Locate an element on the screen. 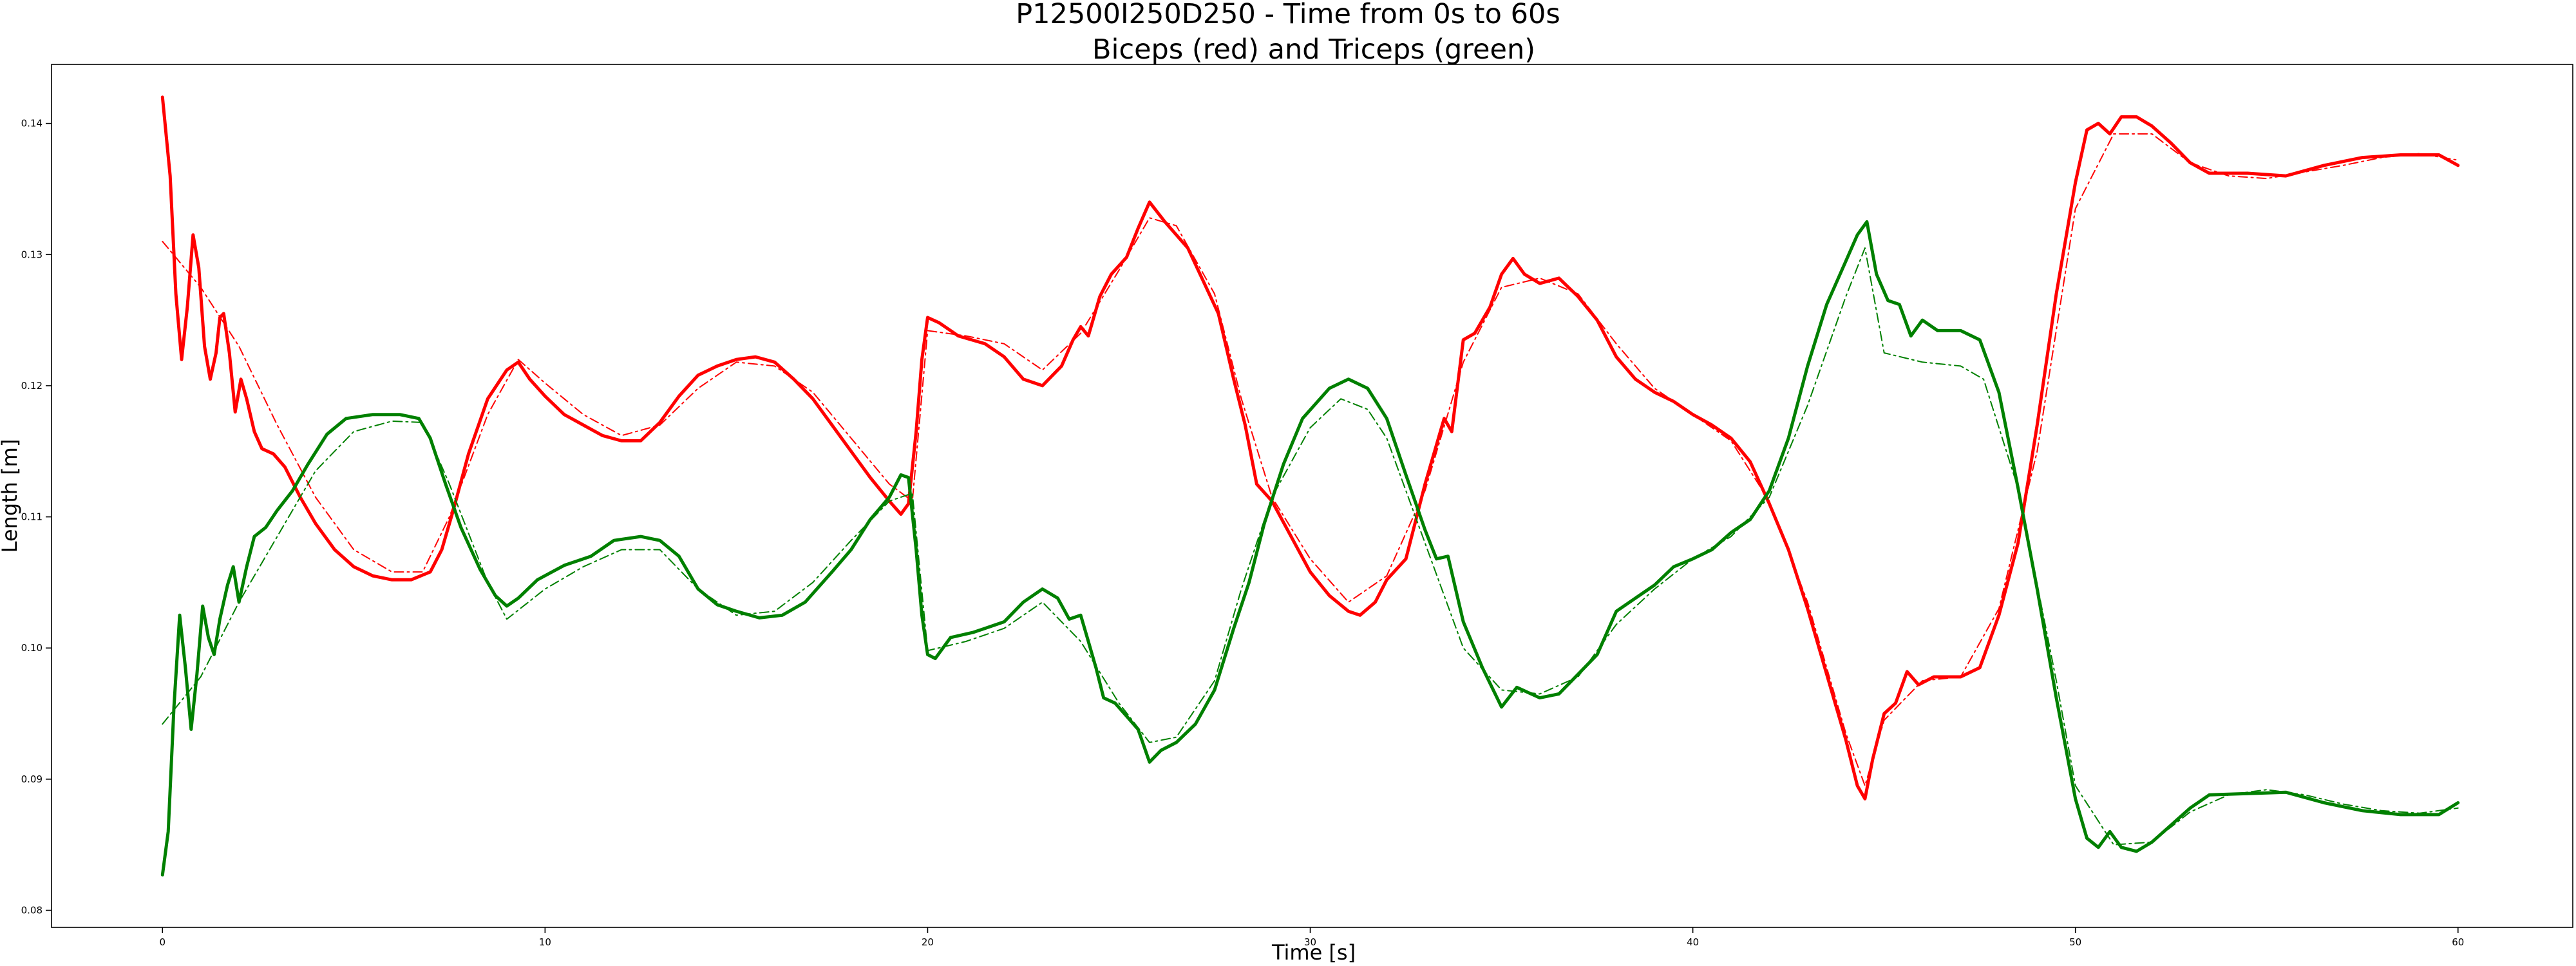 Image resolution: width=2576 pixels, height=966 pixels. y-tick-label: 0.11 is located at coordinates (32, 517).